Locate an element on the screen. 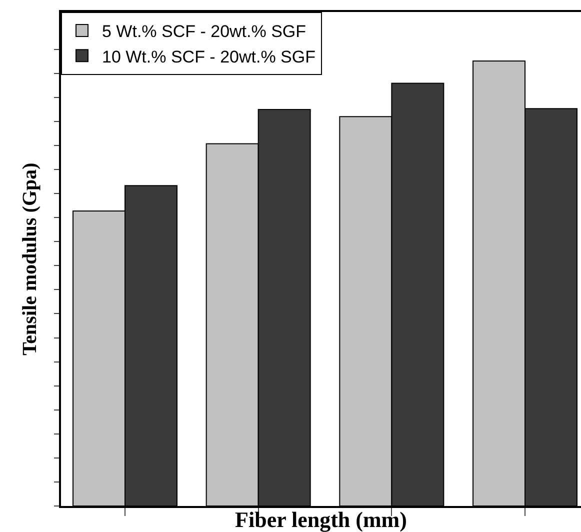 The width and height of the screenshot is (581, 532). legend-label: 5 Wt.% SCF - 20wt.% SGF is located at coordinates (204, 32).